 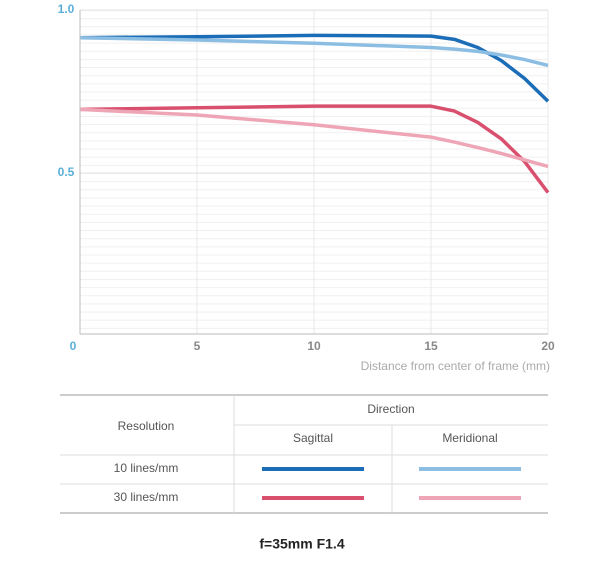 I want to click on y-tick-label: 0.5, so click(x=66, y=172).